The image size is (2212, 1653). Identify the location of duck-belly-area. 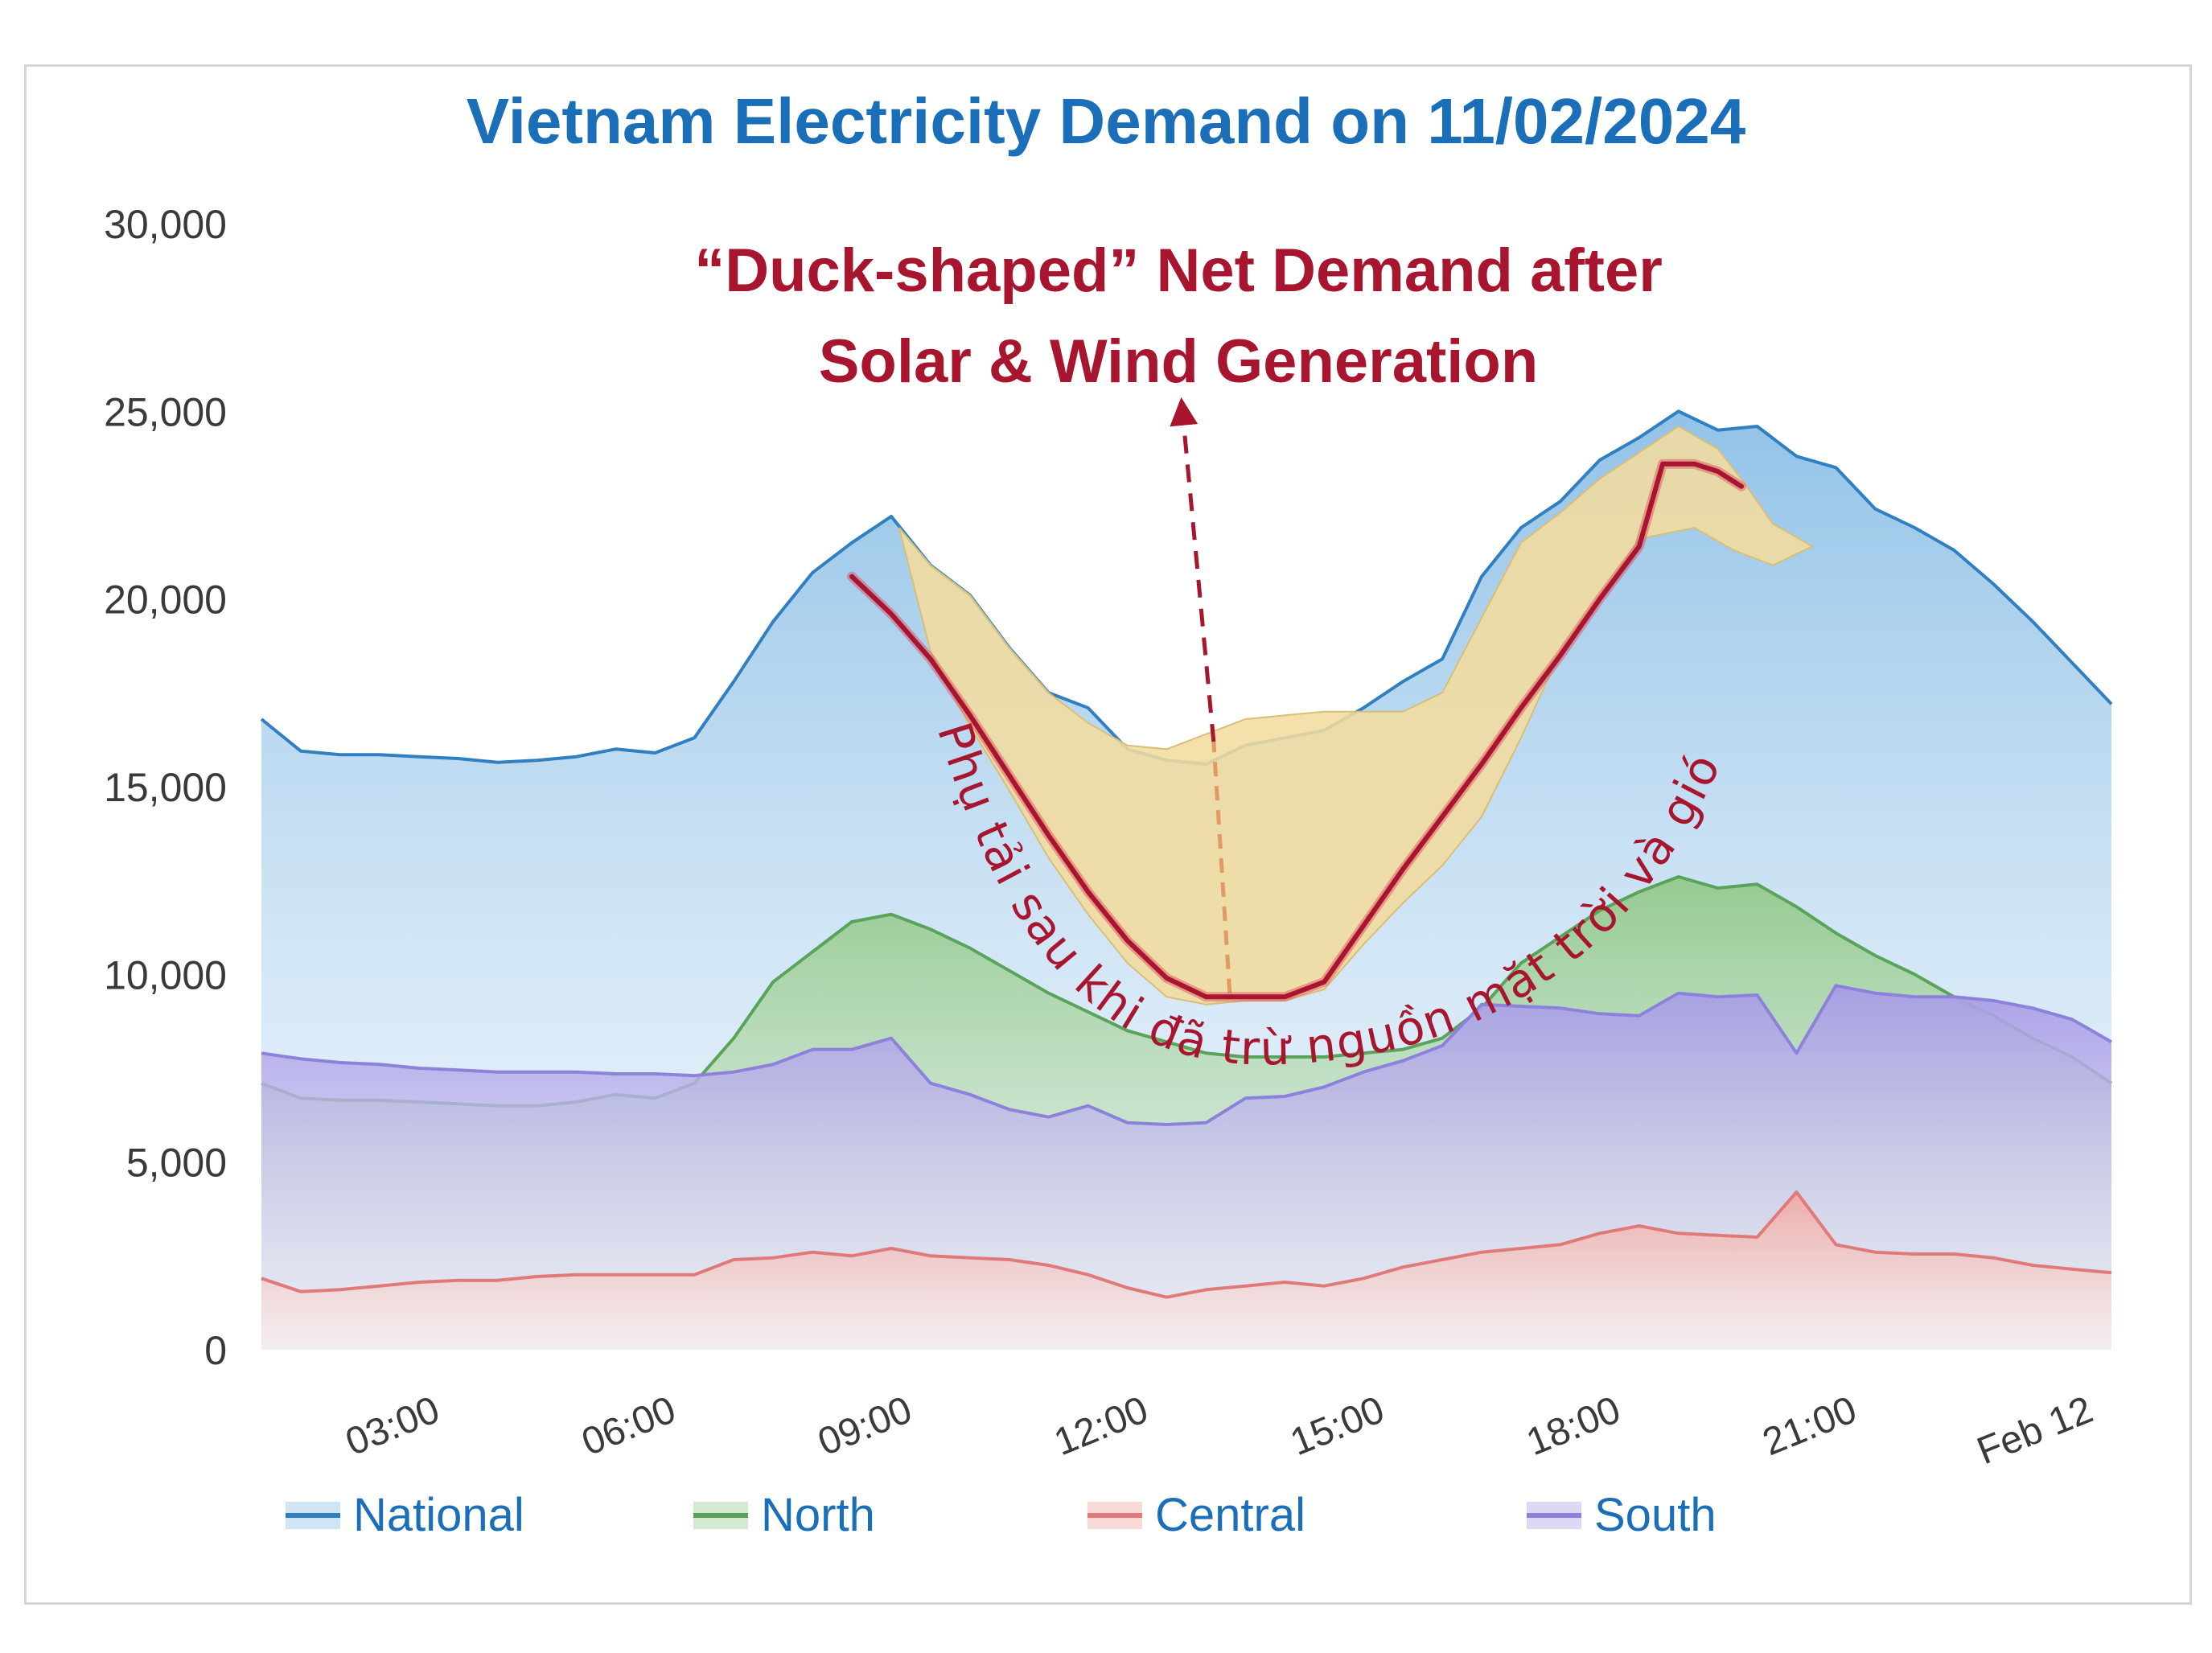
(1356, 715).